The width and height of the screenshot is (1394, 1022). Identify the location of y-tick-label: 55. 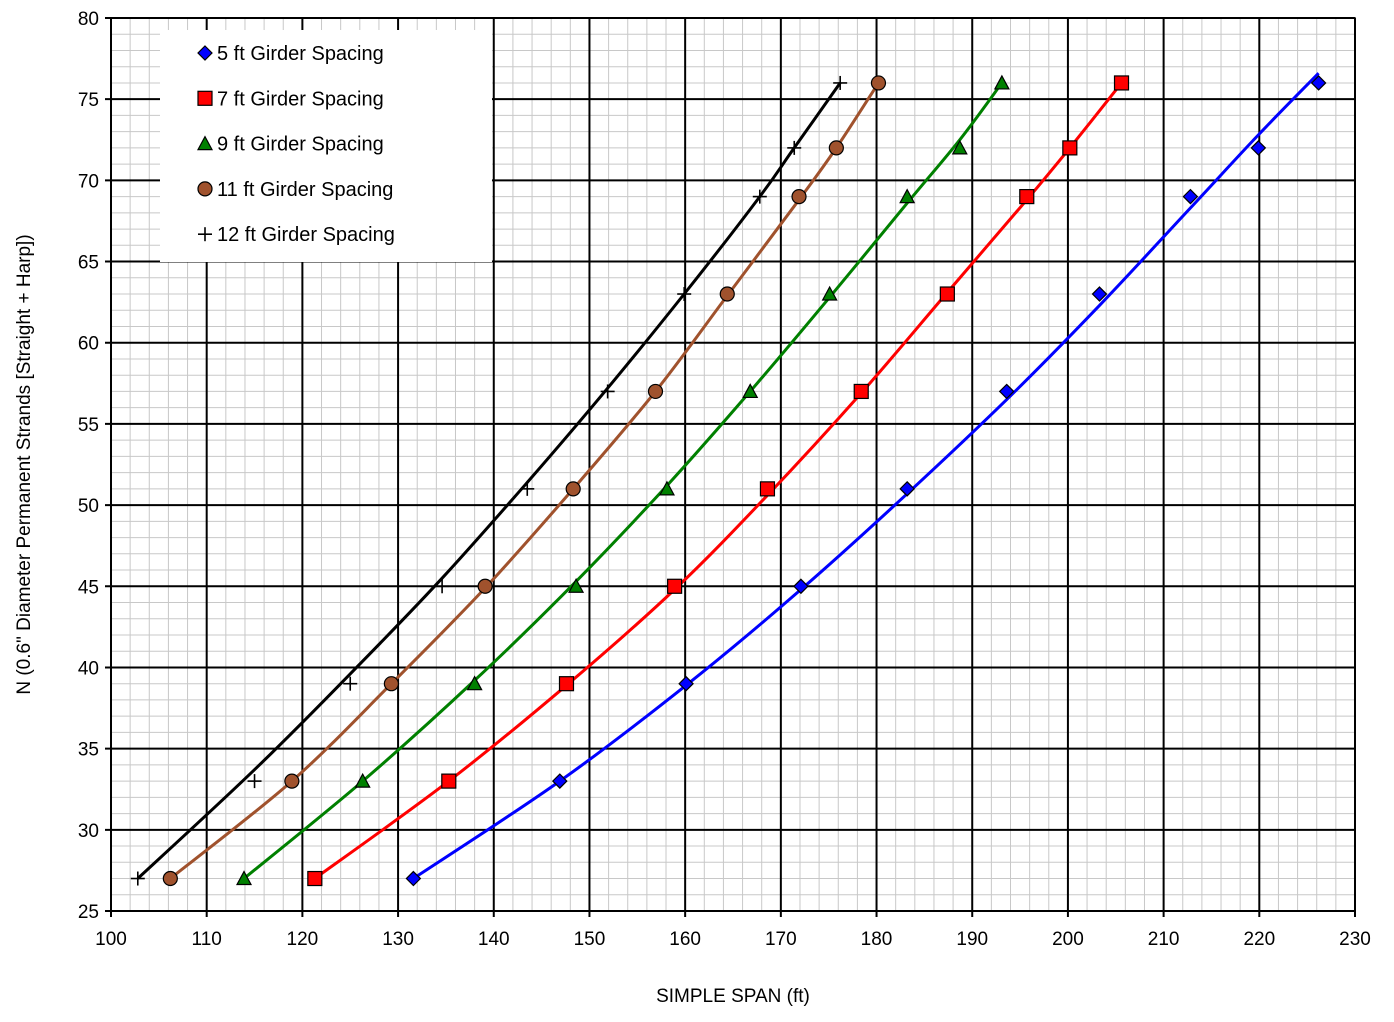
(88, 425).